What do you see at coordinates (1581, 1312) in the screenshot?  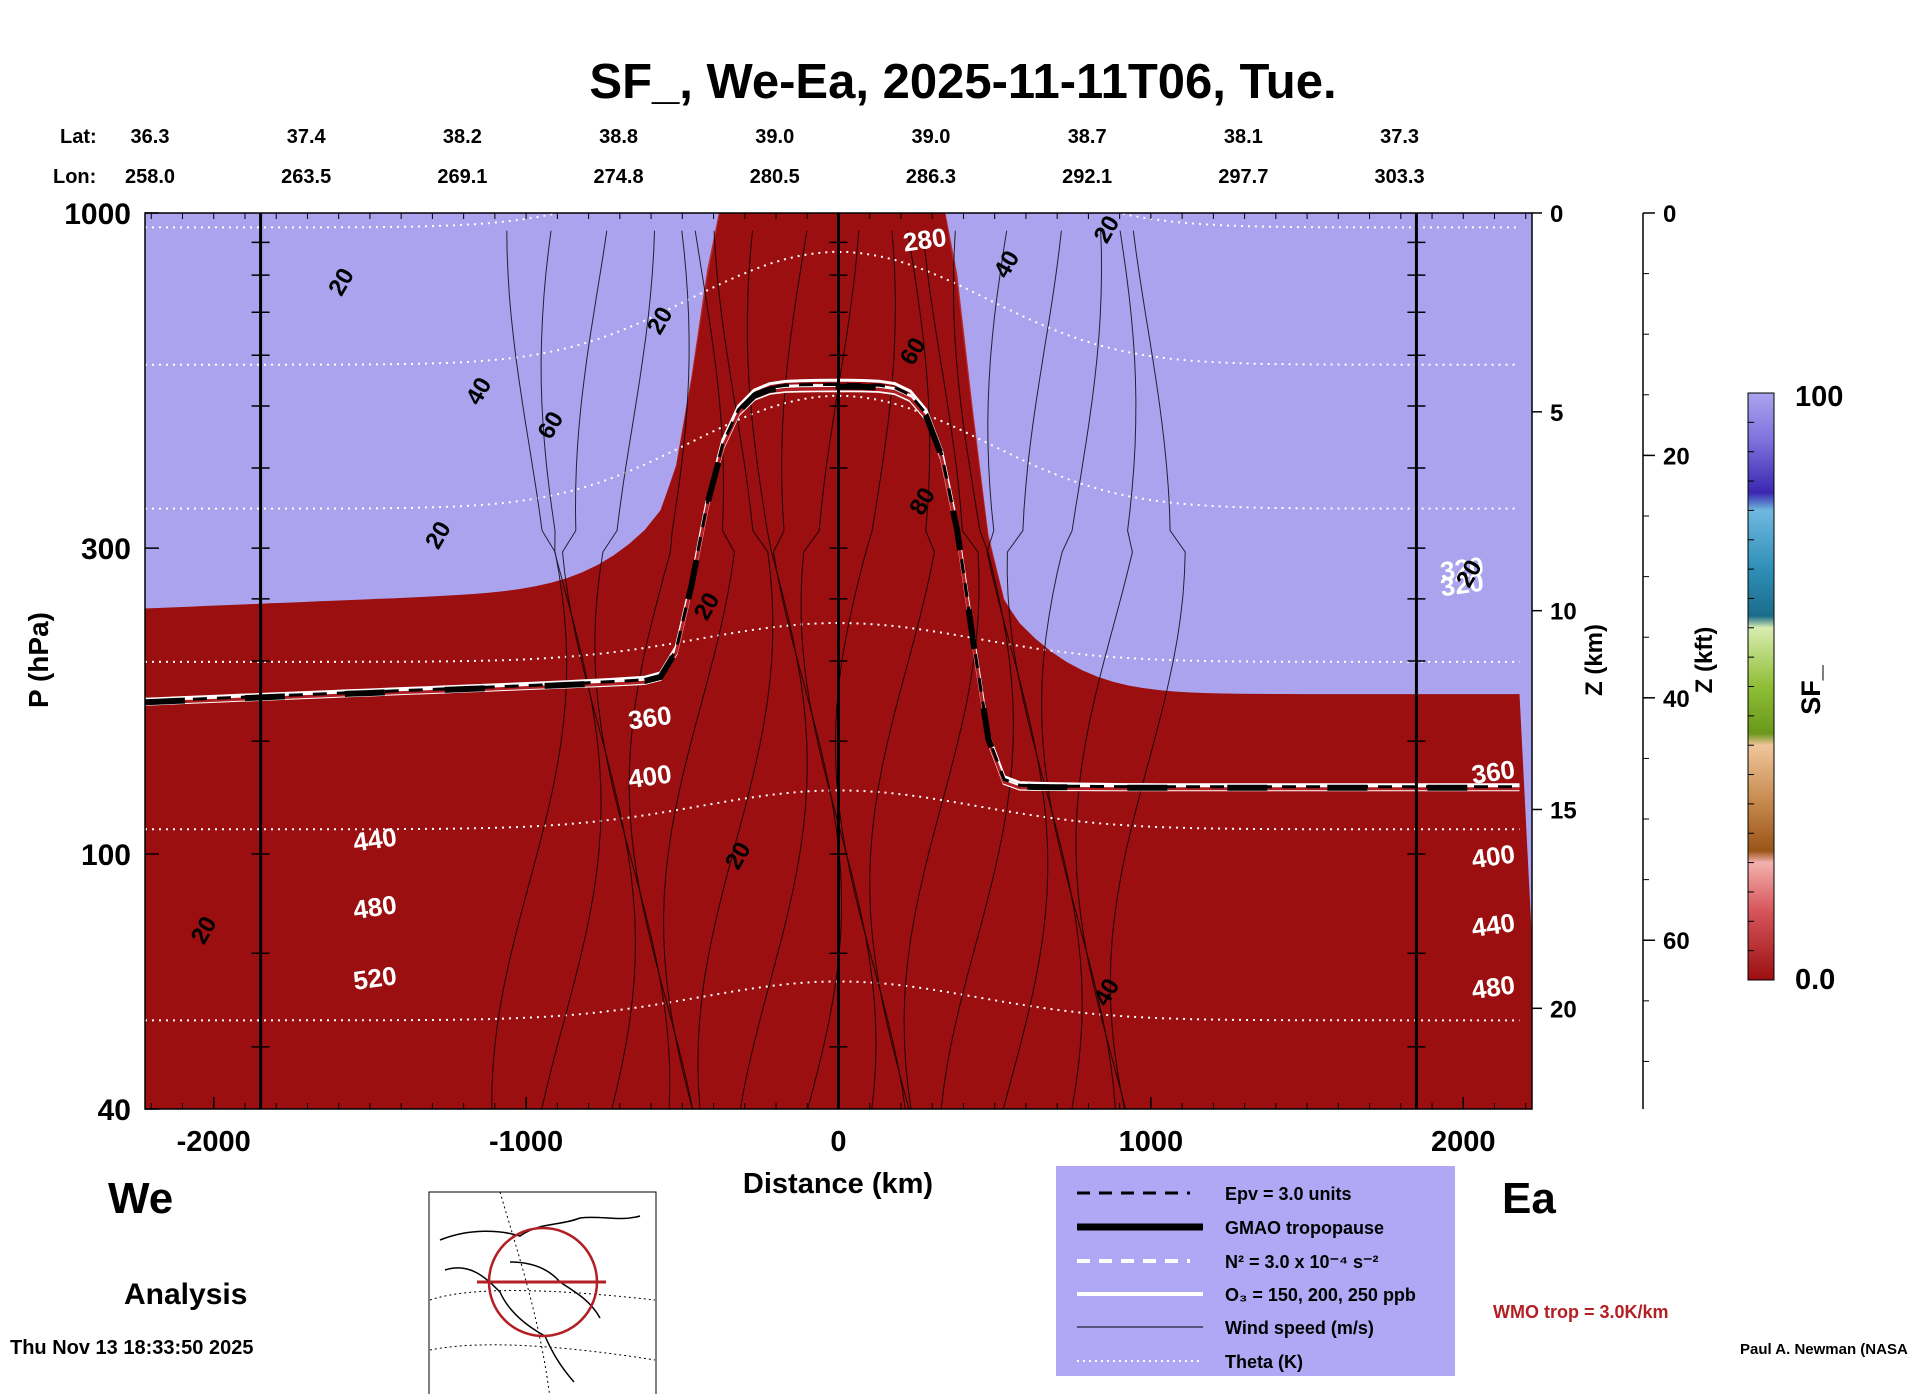 I see `wmo-trop-label: WMO trop = 3.0K/km` at bounding box center [1581, 1312].